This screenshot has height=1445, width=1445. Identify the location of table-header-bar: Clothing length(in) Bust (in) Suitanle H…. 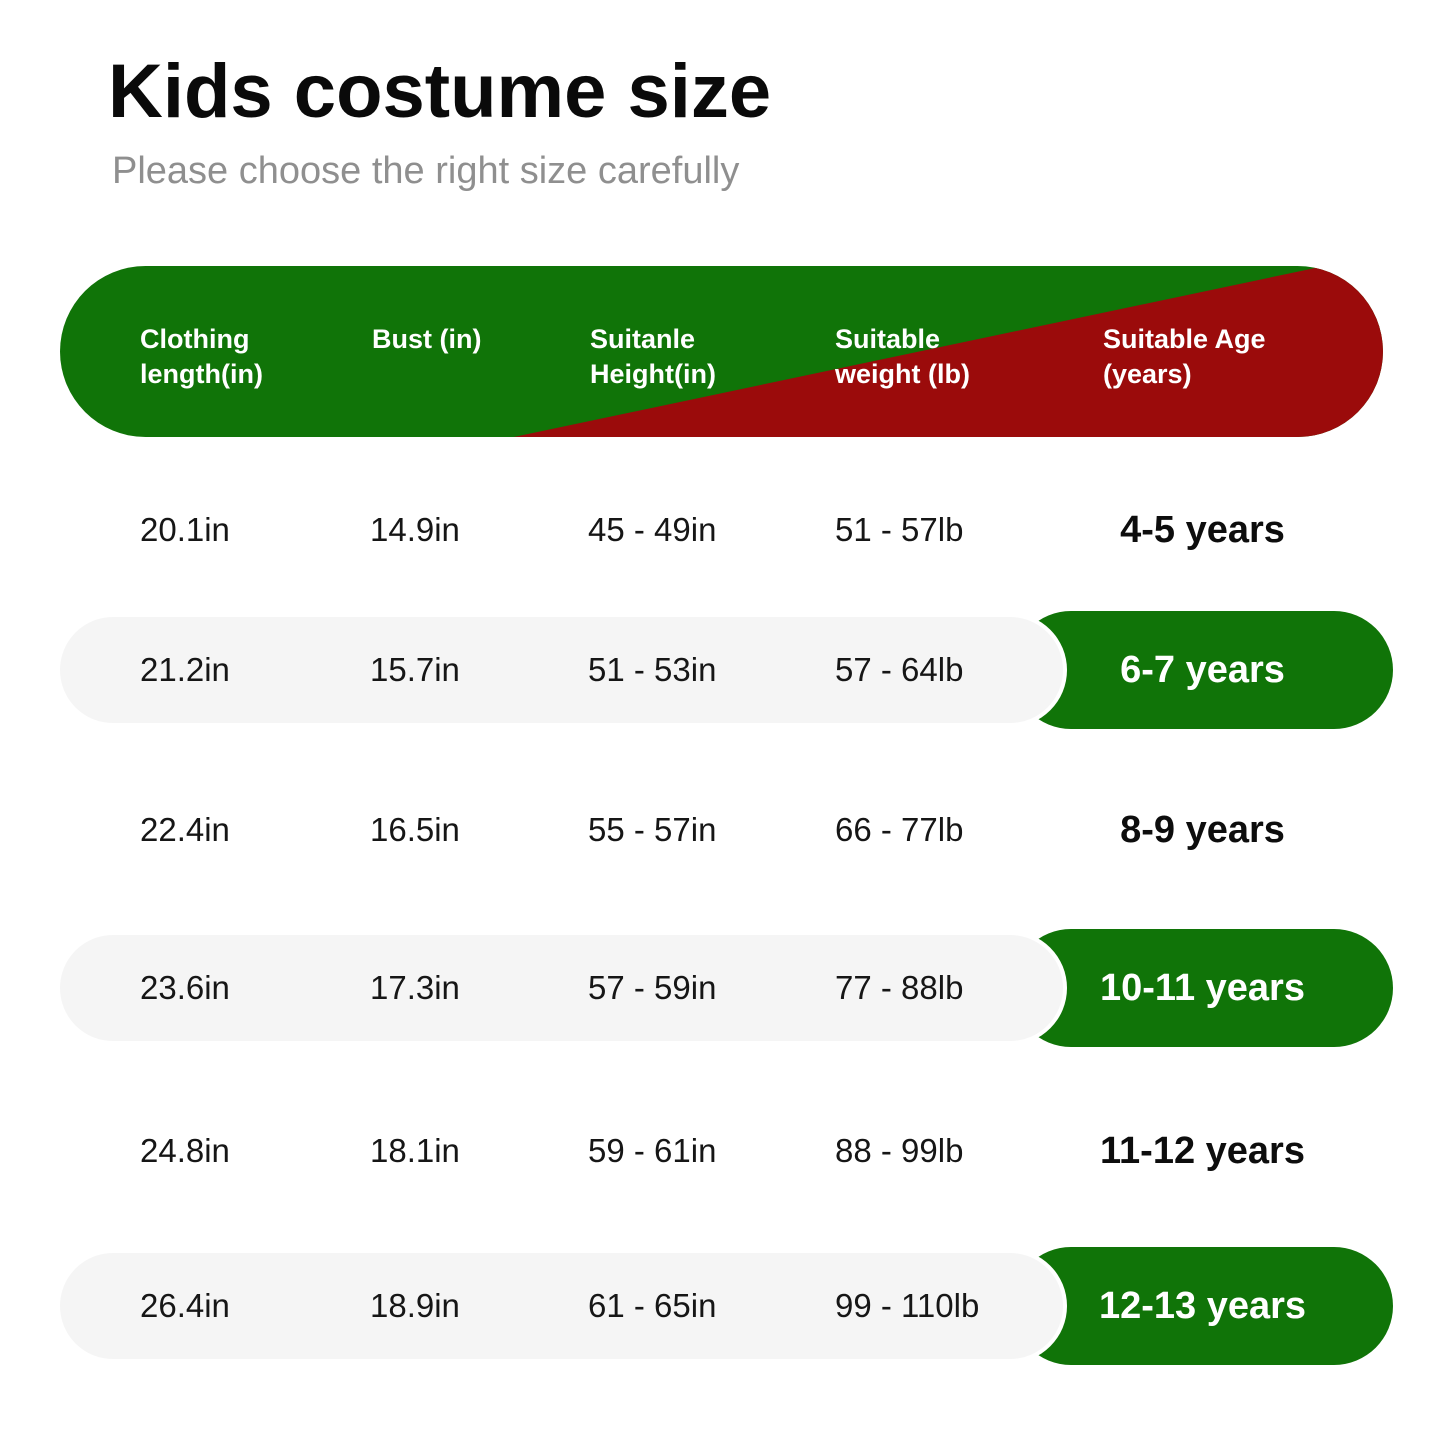
(721, 351).